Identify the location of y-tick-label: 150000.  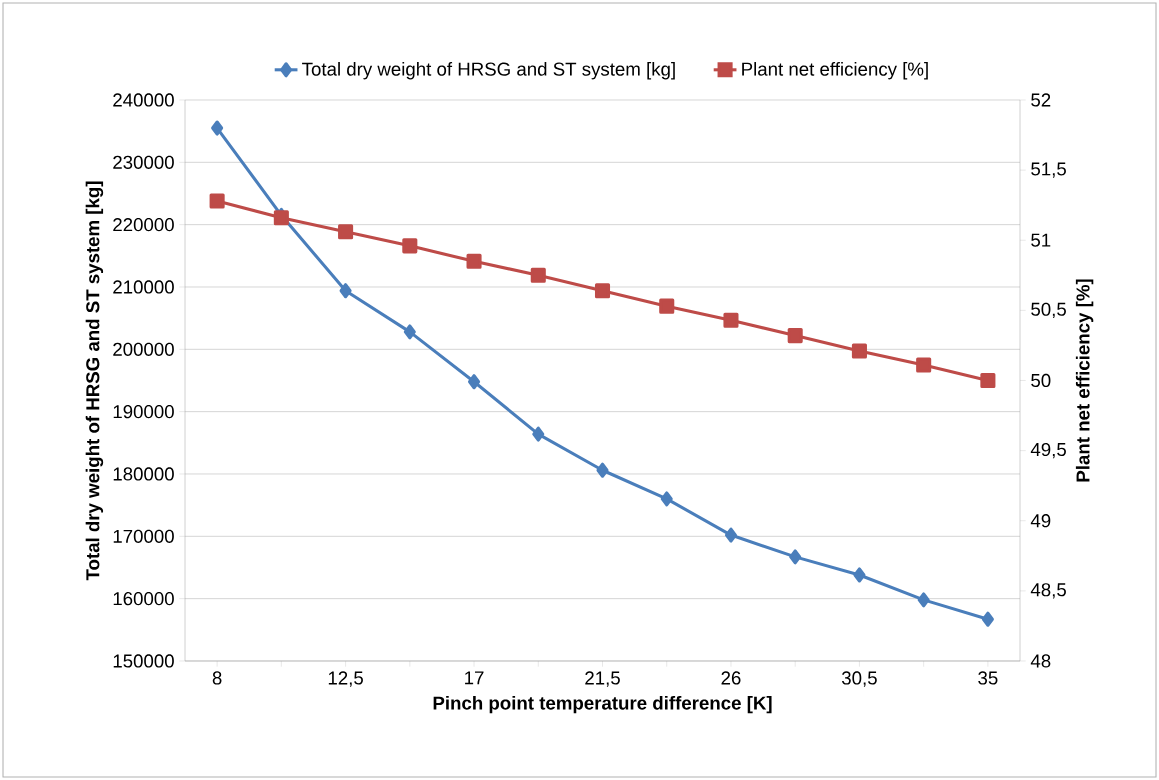
(143, 661).